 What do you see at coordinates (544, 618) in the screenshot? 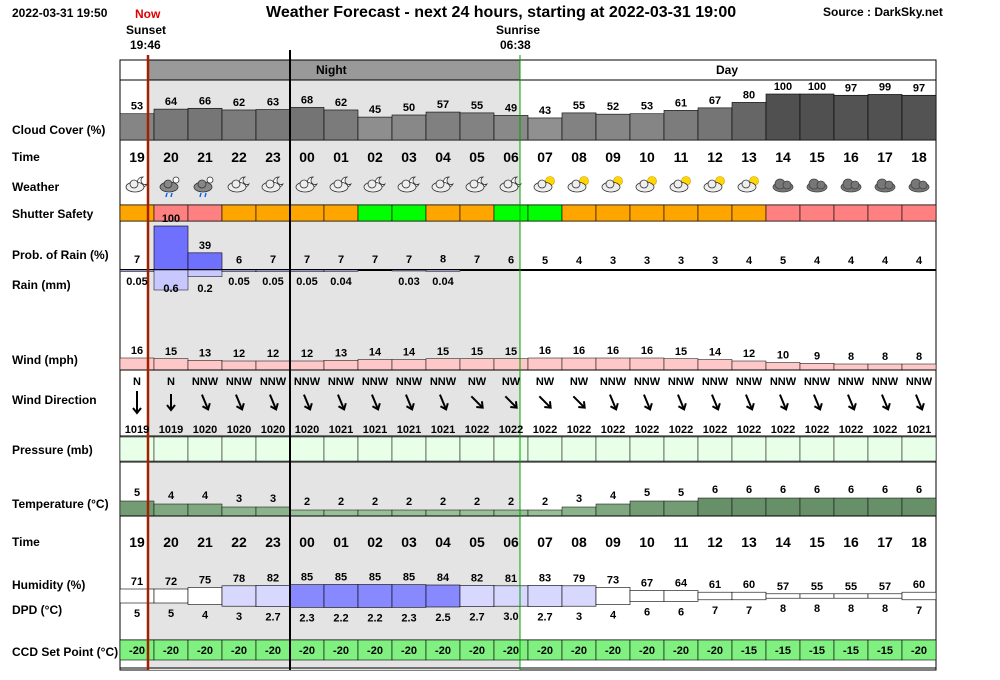
I see `dpd-value: 2.7` at bounding box center [544, 618].